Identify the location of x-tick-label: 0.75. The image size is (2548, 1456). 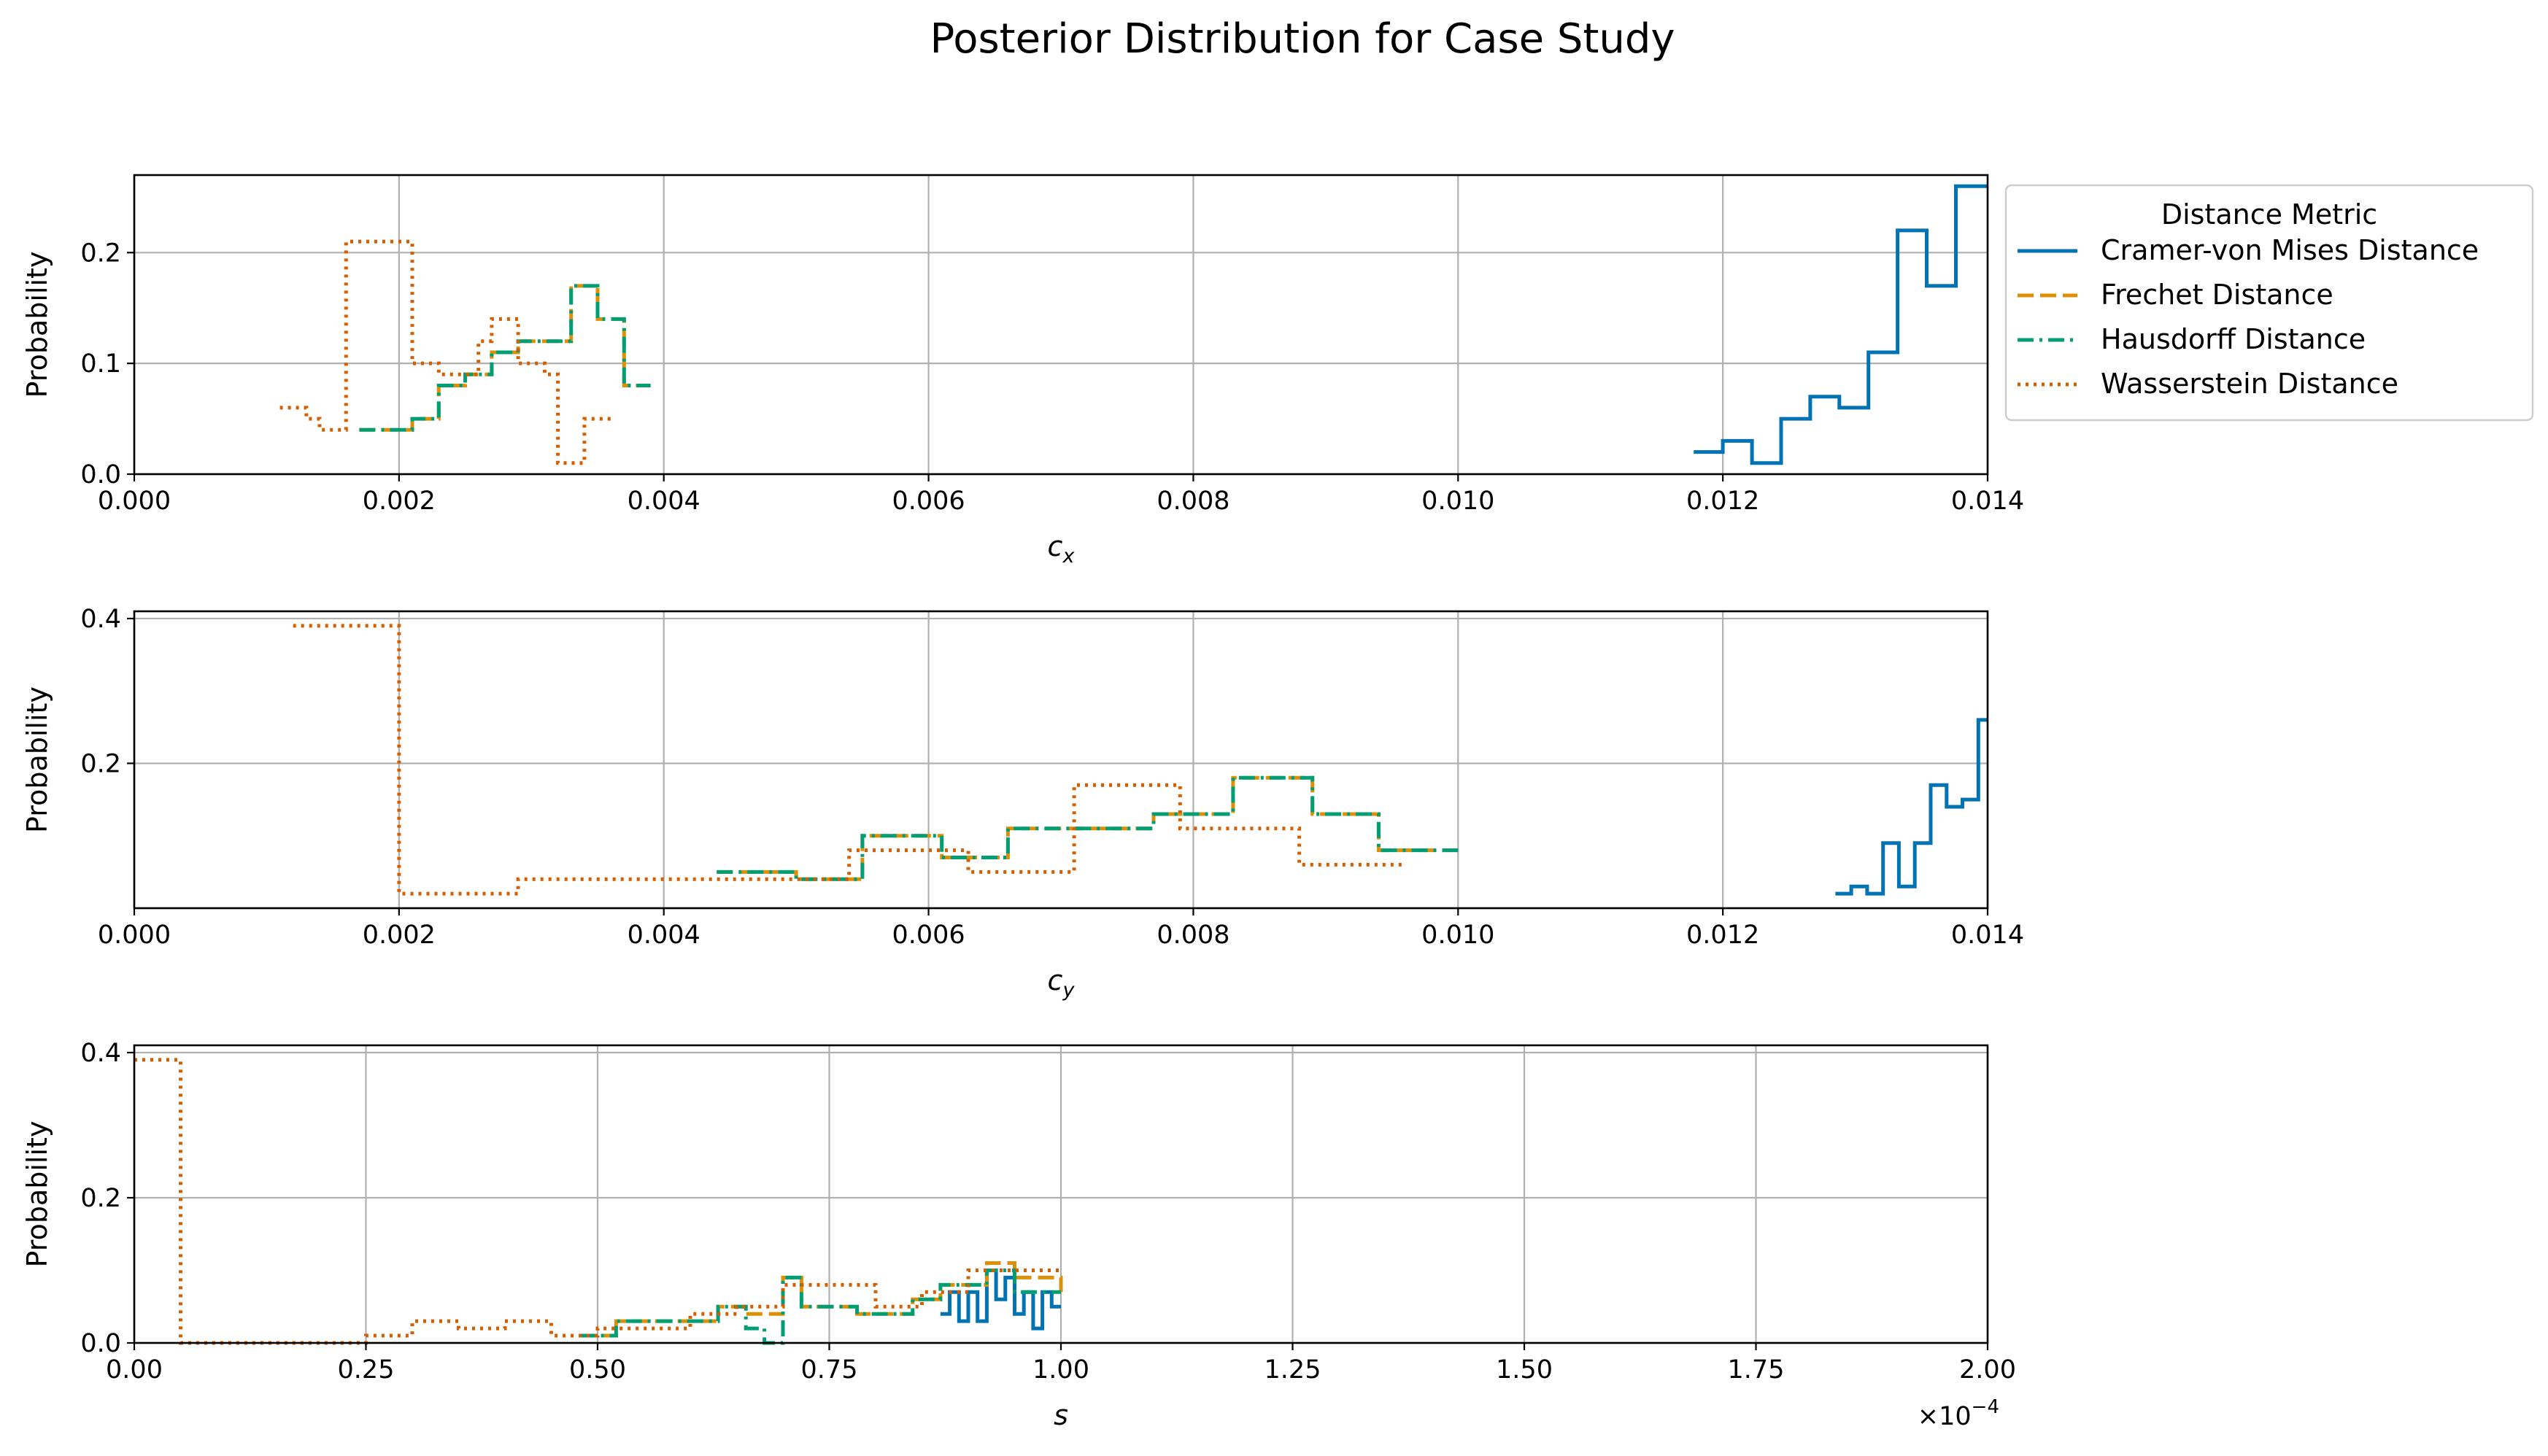
(829, 1370).